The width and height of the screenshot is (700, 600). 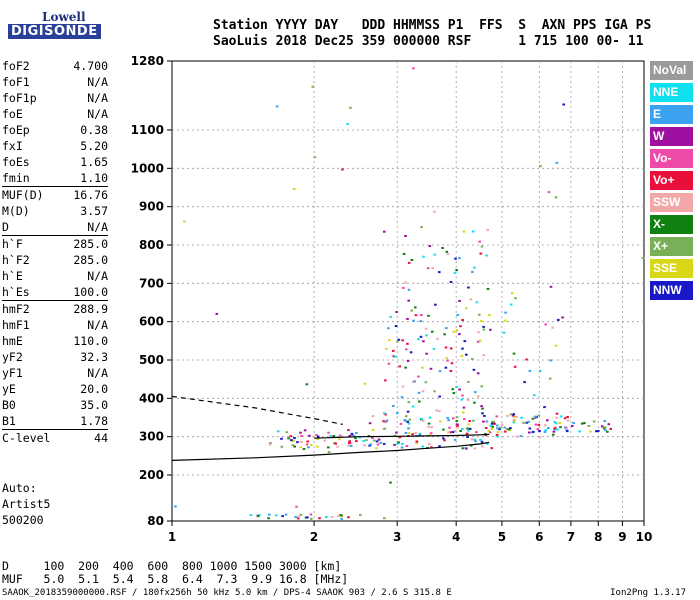 I want to click on param-value: 5.20, so click(x=94, y=146).